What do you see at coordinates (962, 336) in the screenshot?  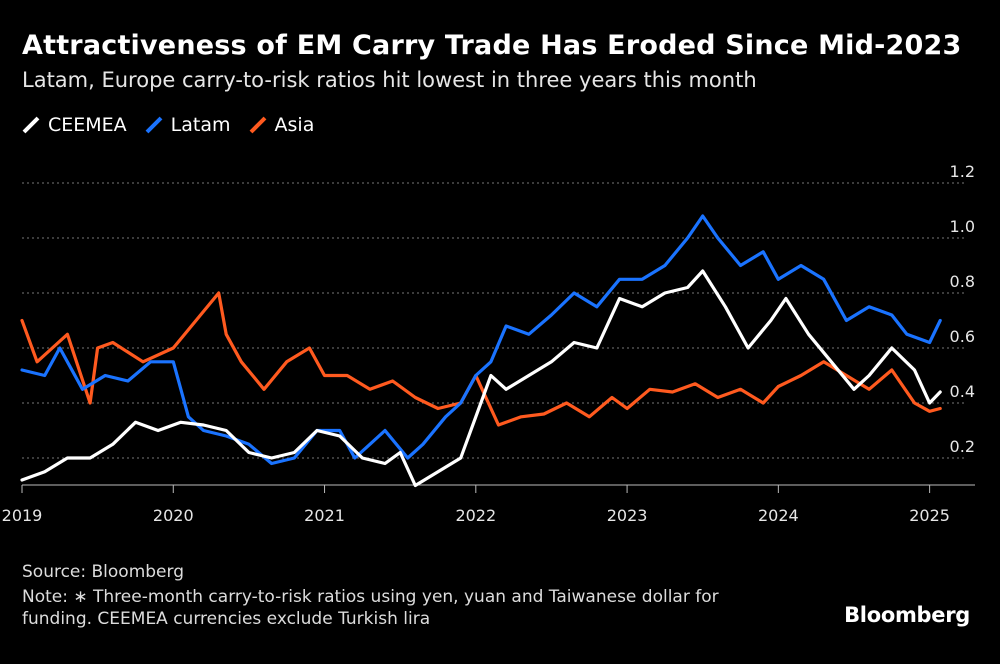 I see `y-tick-label-2: 0.6` at bounding box center [962, 336].